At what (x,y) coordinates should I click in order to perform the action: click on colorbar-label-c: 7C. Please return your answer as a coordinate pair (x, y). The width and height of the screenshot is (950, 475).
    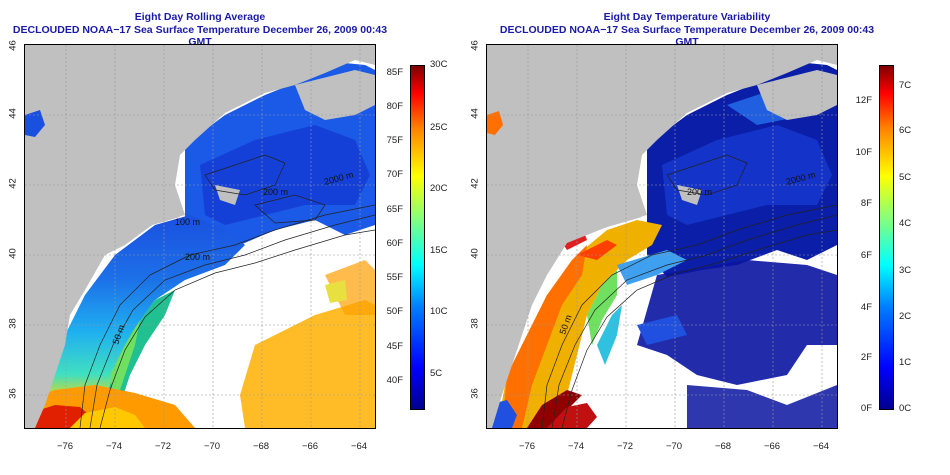
    Looking at the image, I should click on (905, 85).